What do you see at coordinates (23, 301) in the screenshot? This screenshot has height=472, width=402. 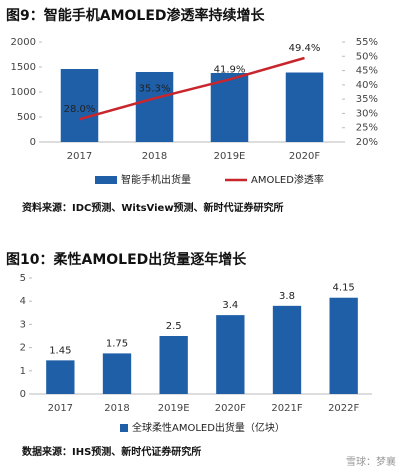 I see `y-tick-label: 4` at bounding box center [23, 301].